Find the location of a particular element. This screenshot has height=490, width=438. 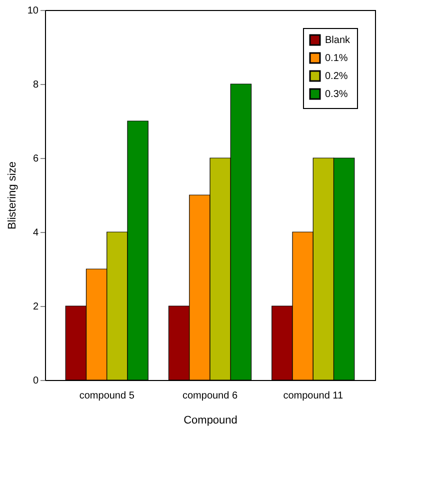

x-tick-label: compound 11 is located at coordinates (313, 396).